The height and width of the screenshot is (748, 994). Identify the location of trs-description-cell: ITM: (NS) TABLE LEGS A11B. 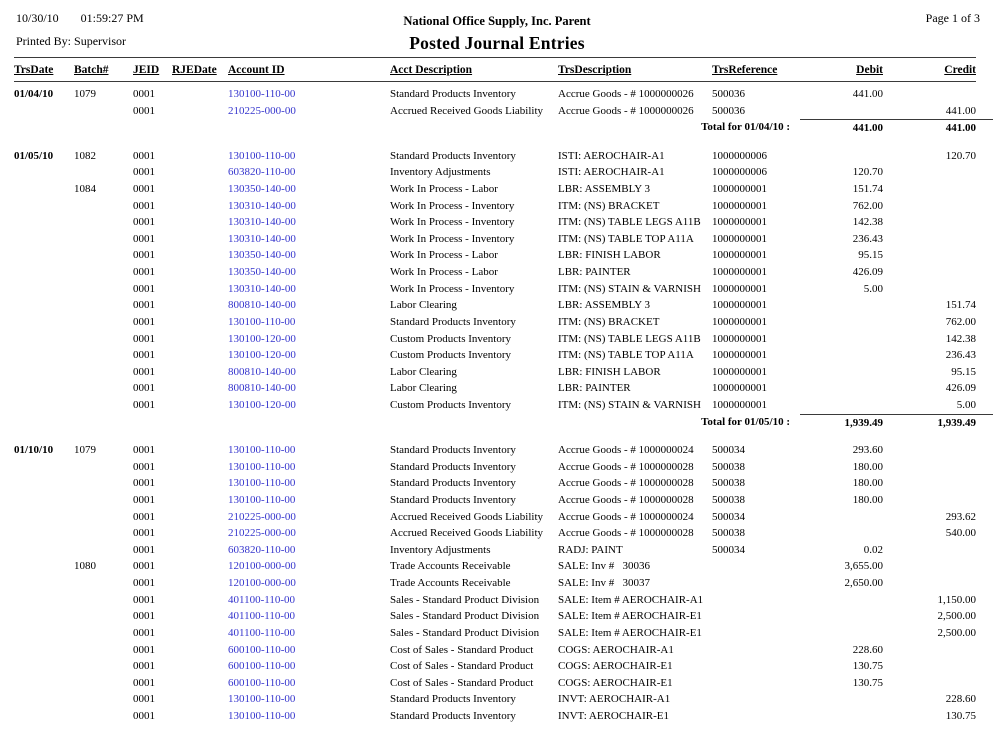
(629, 338).